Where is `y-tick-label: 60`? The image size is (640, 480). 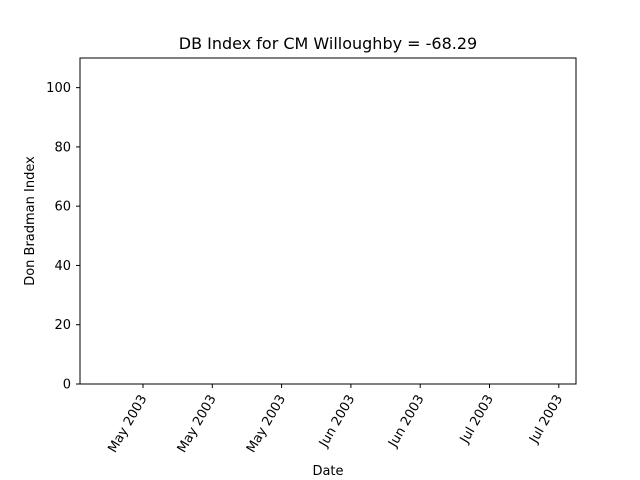 y-tick-label: 60 is located at coordinates (62, 207).